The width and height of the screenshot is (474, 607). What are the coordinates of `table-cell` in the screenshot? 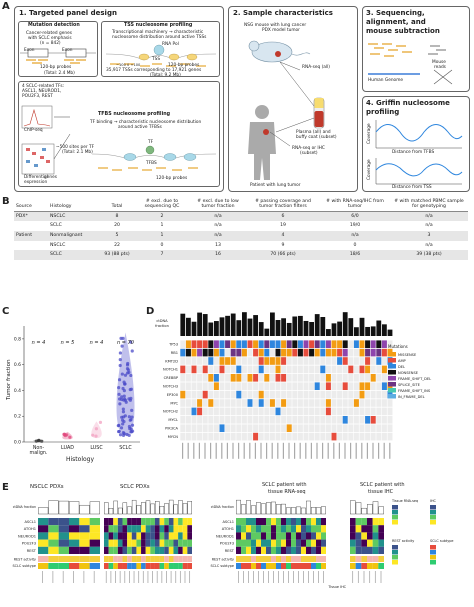 It's located at (31, 246).